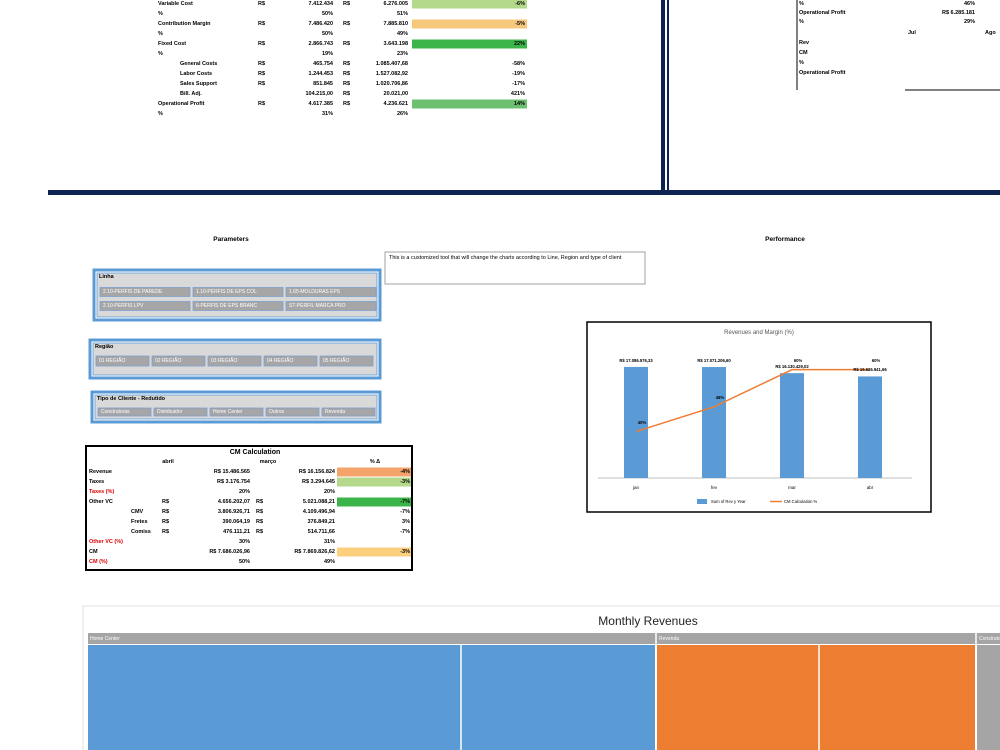 The width and height of the screenshot is (1000, 750). I want to click on value: 20%, so click(329, 492).